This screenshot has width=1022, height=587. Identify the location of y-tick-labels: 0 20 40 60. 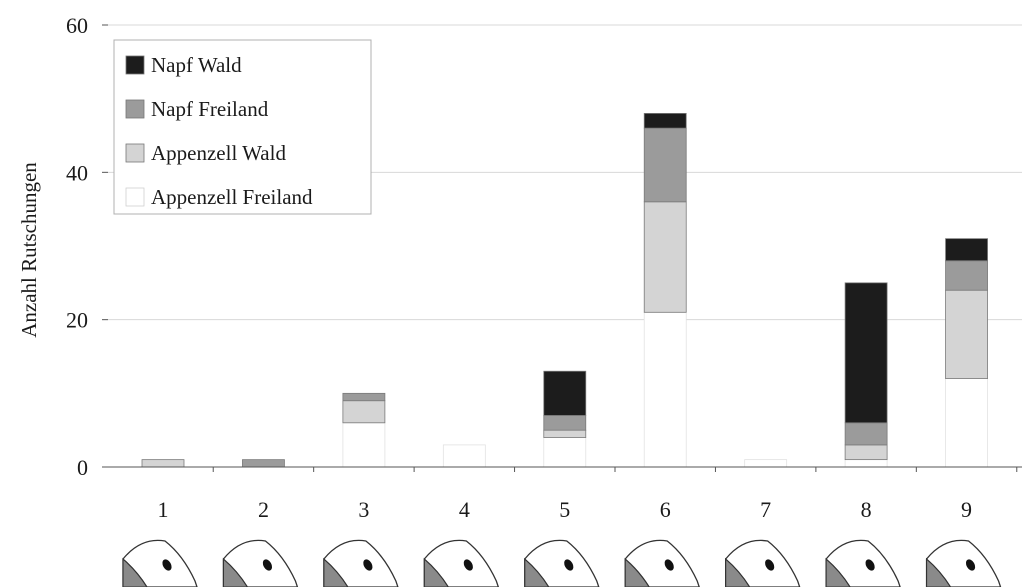
(87, 246).